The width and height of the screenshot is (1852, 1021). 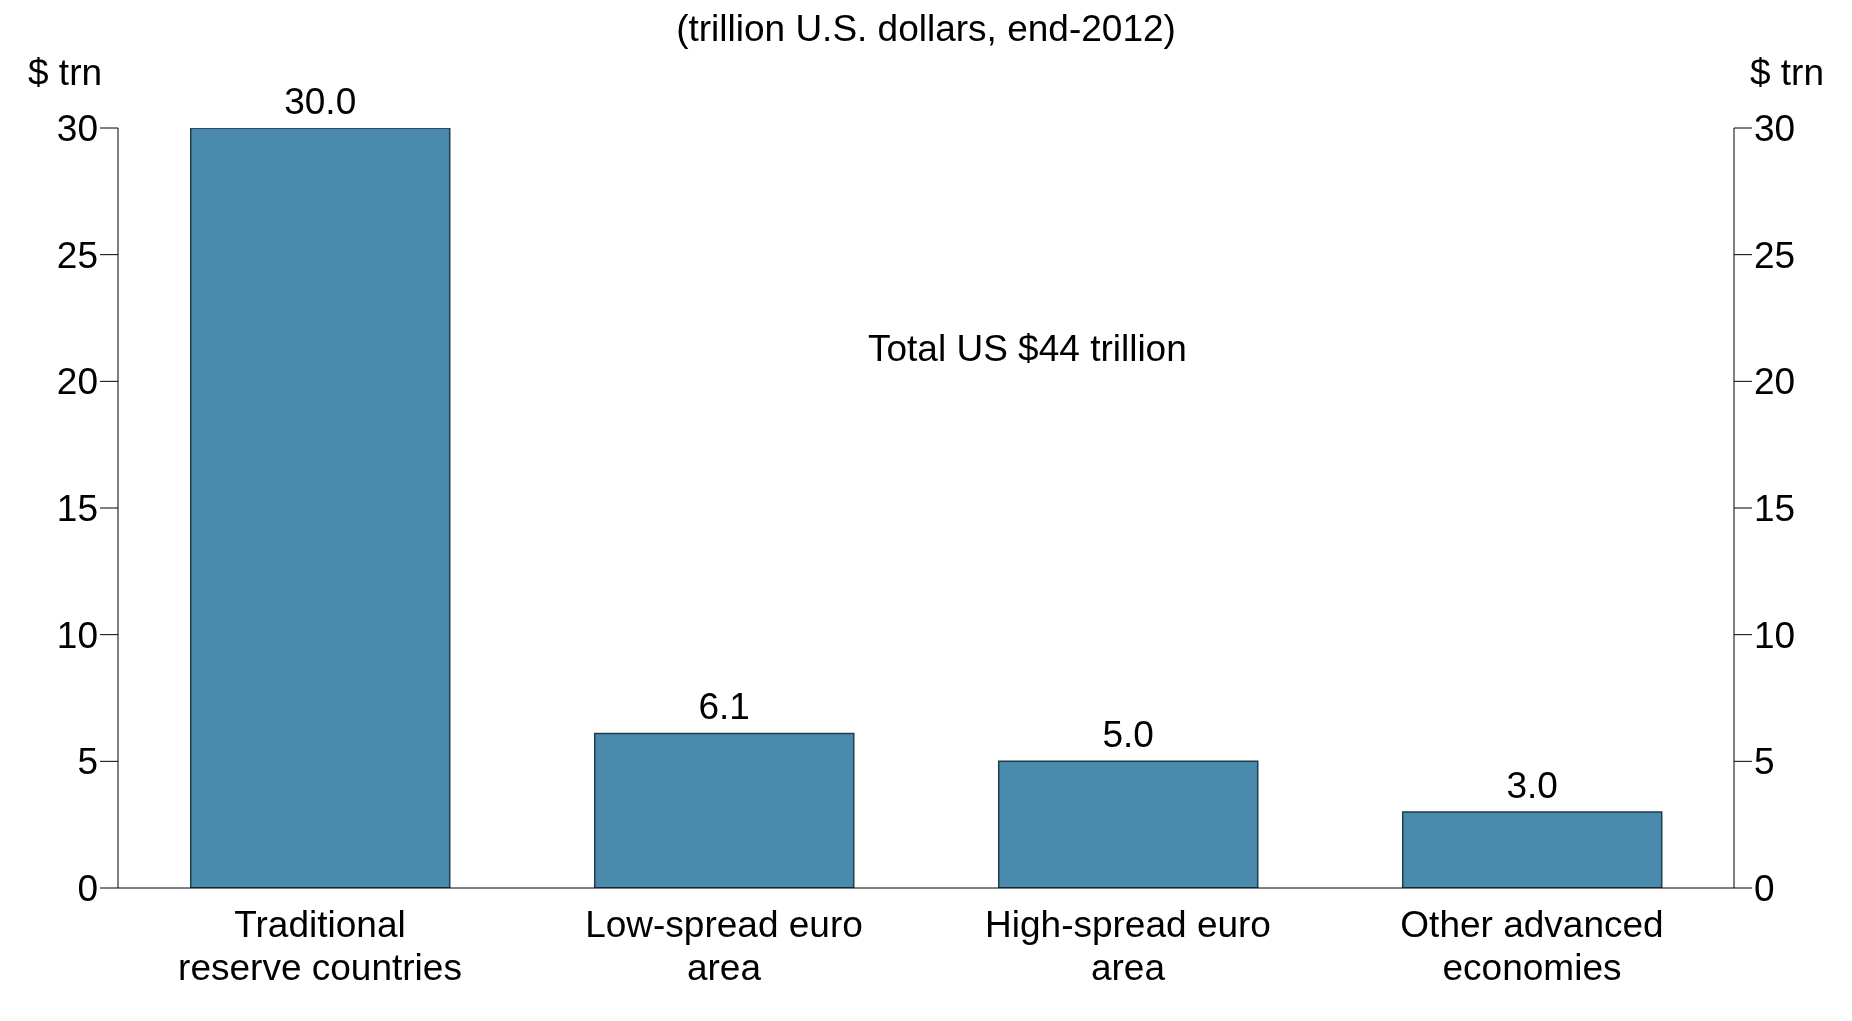 I want to click on y2-tick-label: 15, so click(x=1775, y=509).